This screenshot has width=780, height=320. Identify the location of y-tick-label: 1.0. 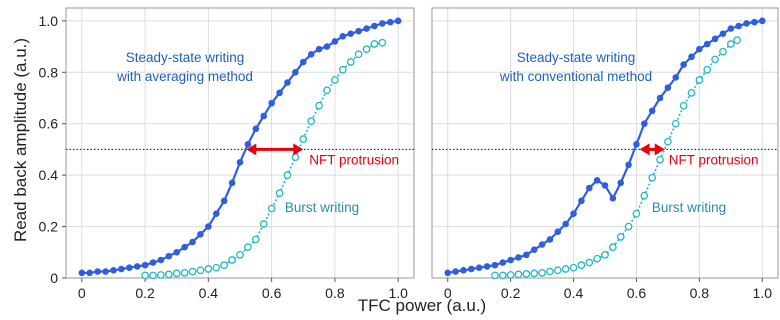
(49, 21).